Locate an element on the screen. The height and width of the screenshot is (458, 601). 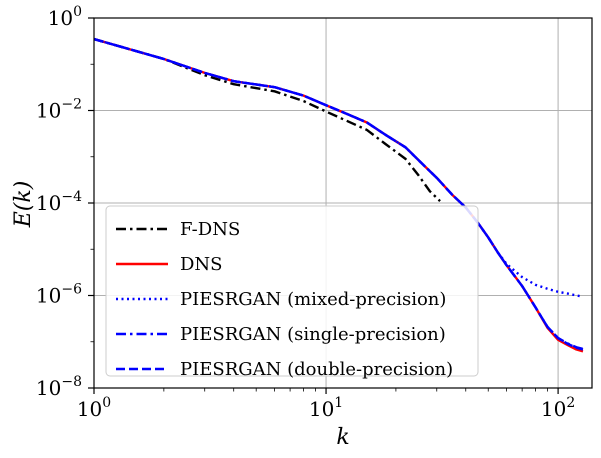
legend-label: PIESRGAN (double-precision) is located at coordinates (316, 369).